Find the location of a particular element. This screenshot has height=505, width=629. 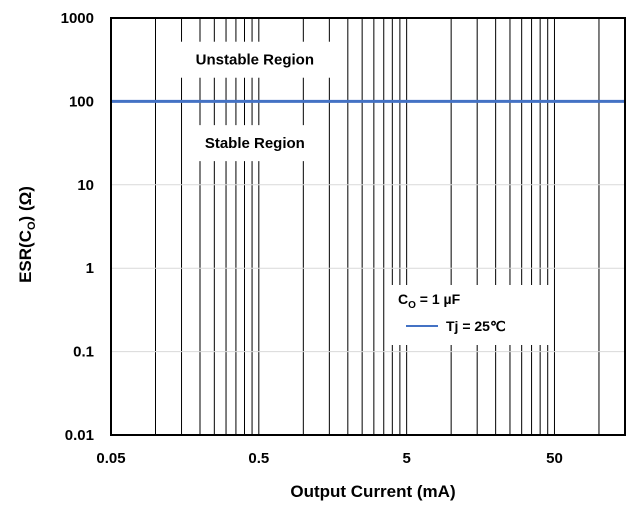

x-tick-labels: 0.05 0.5 5 50 is located at coordinates (329, 458).